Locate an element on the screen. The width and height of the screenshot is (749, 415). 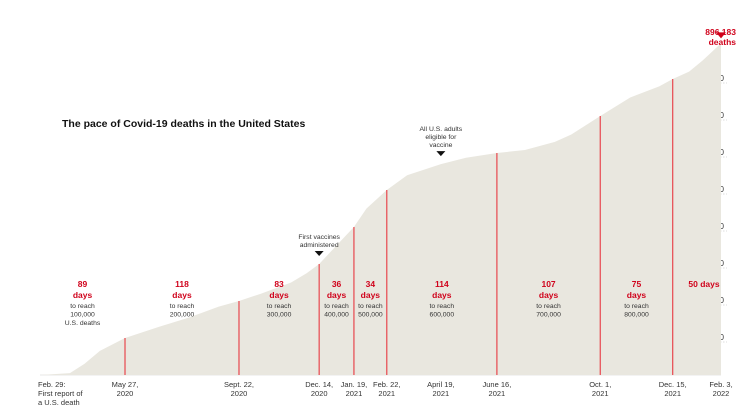
interval-detail: 400,000 is located at coordinates (336, 315).